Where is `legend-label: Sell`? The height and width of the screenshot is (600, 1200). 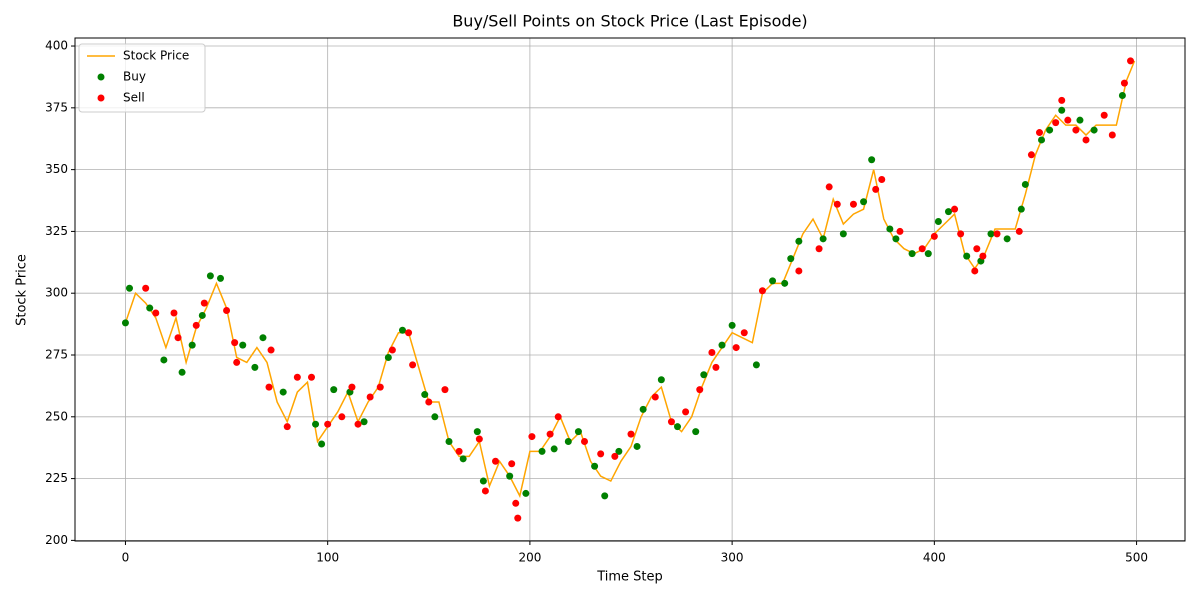 legend-label: Sell is located at coordinates (134, 98).